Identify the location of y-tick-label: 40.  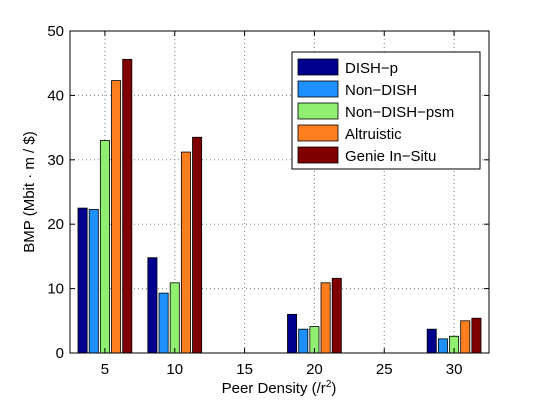
(55, 95).